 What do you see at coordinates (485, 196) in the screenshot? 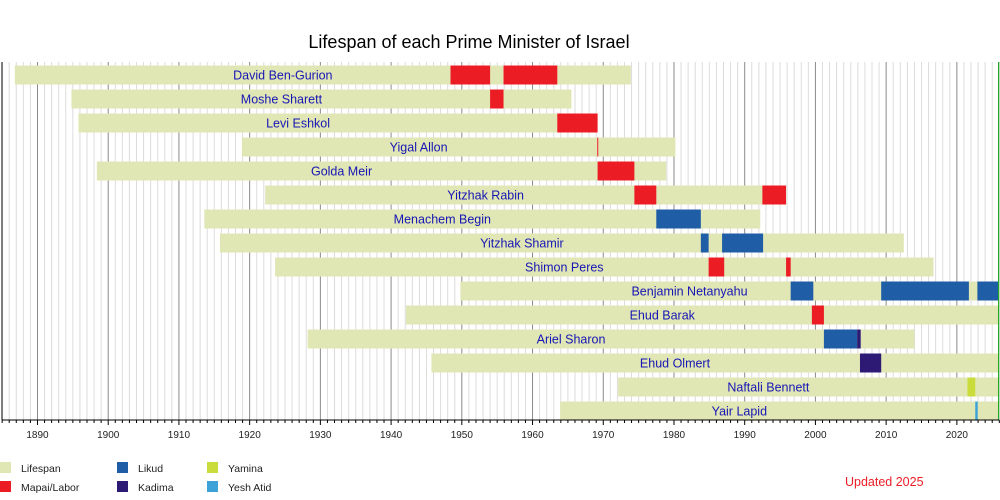
I see `pm-name-label: Yitzhak Rabin` at bounding box center [485, 196].